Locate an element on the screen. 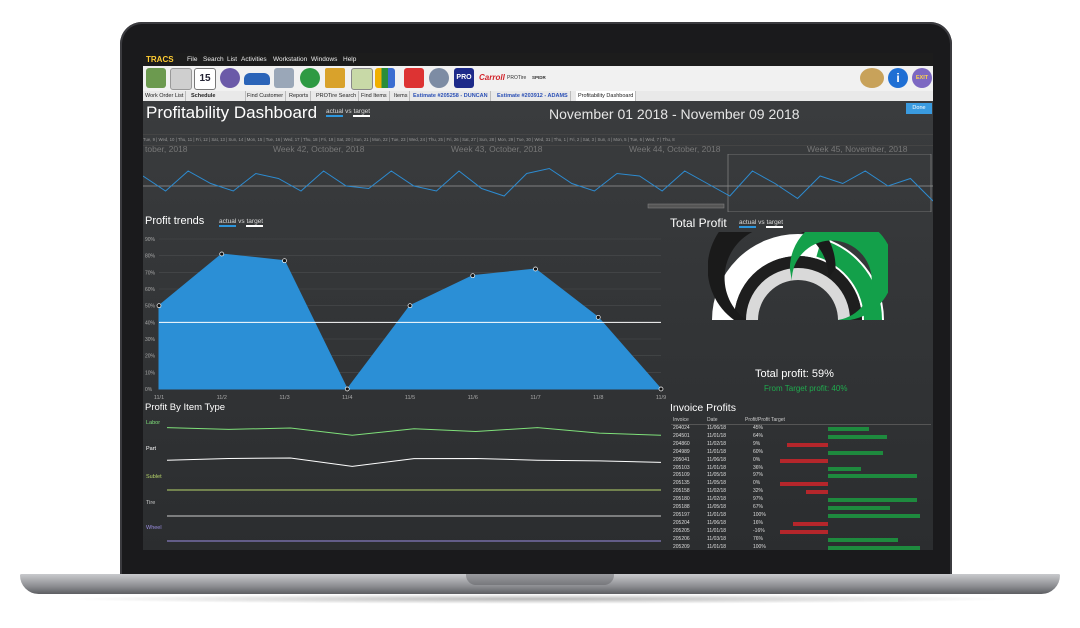  invoice-date: 11/06/18 is located at coordinates (717, 428).